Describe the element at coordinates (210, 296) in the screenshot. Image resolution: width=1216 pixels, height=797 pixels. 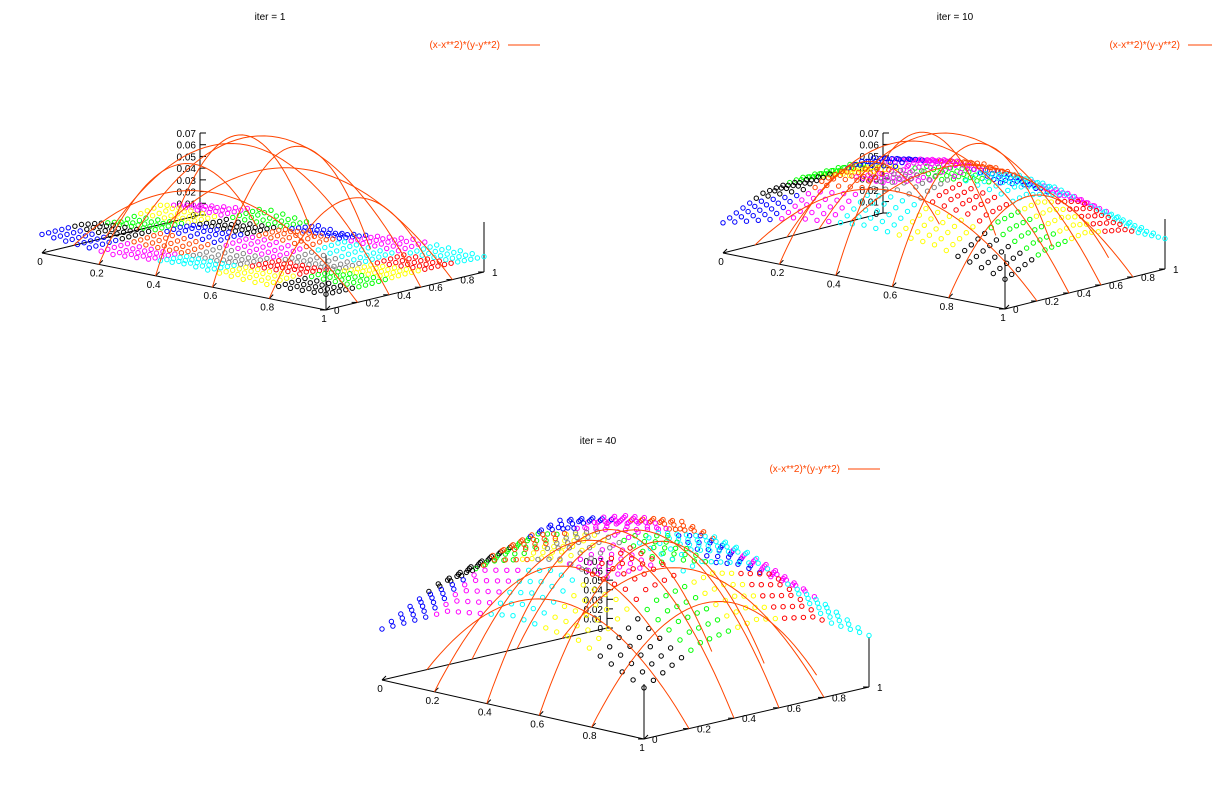
I see `x-tick-label: 0.6` at that location.